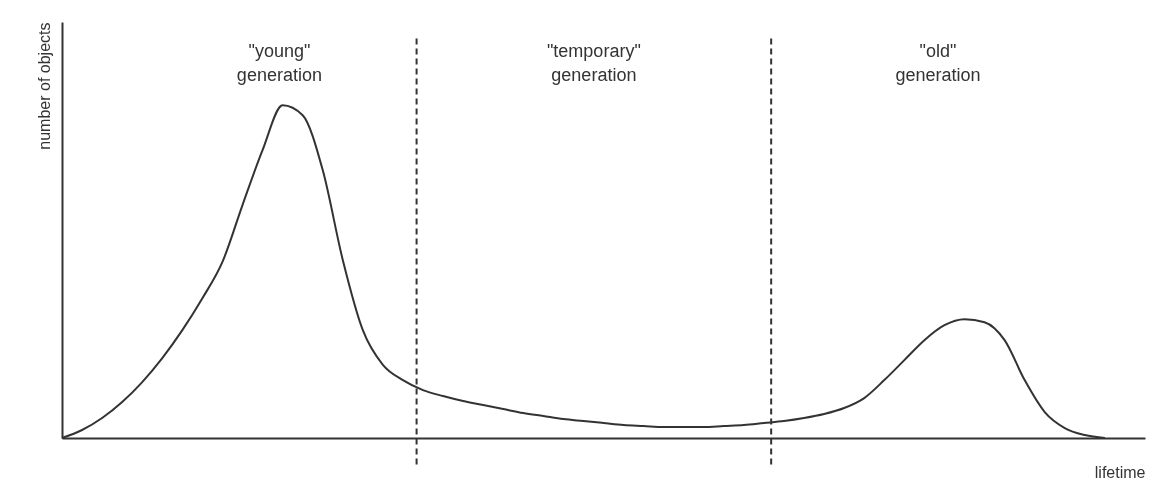 The width and height of the screenshot is (1153, 487). Describe the element at coordinates (938, 62) in the screenshot. I see `text: "old" generation` at that location.